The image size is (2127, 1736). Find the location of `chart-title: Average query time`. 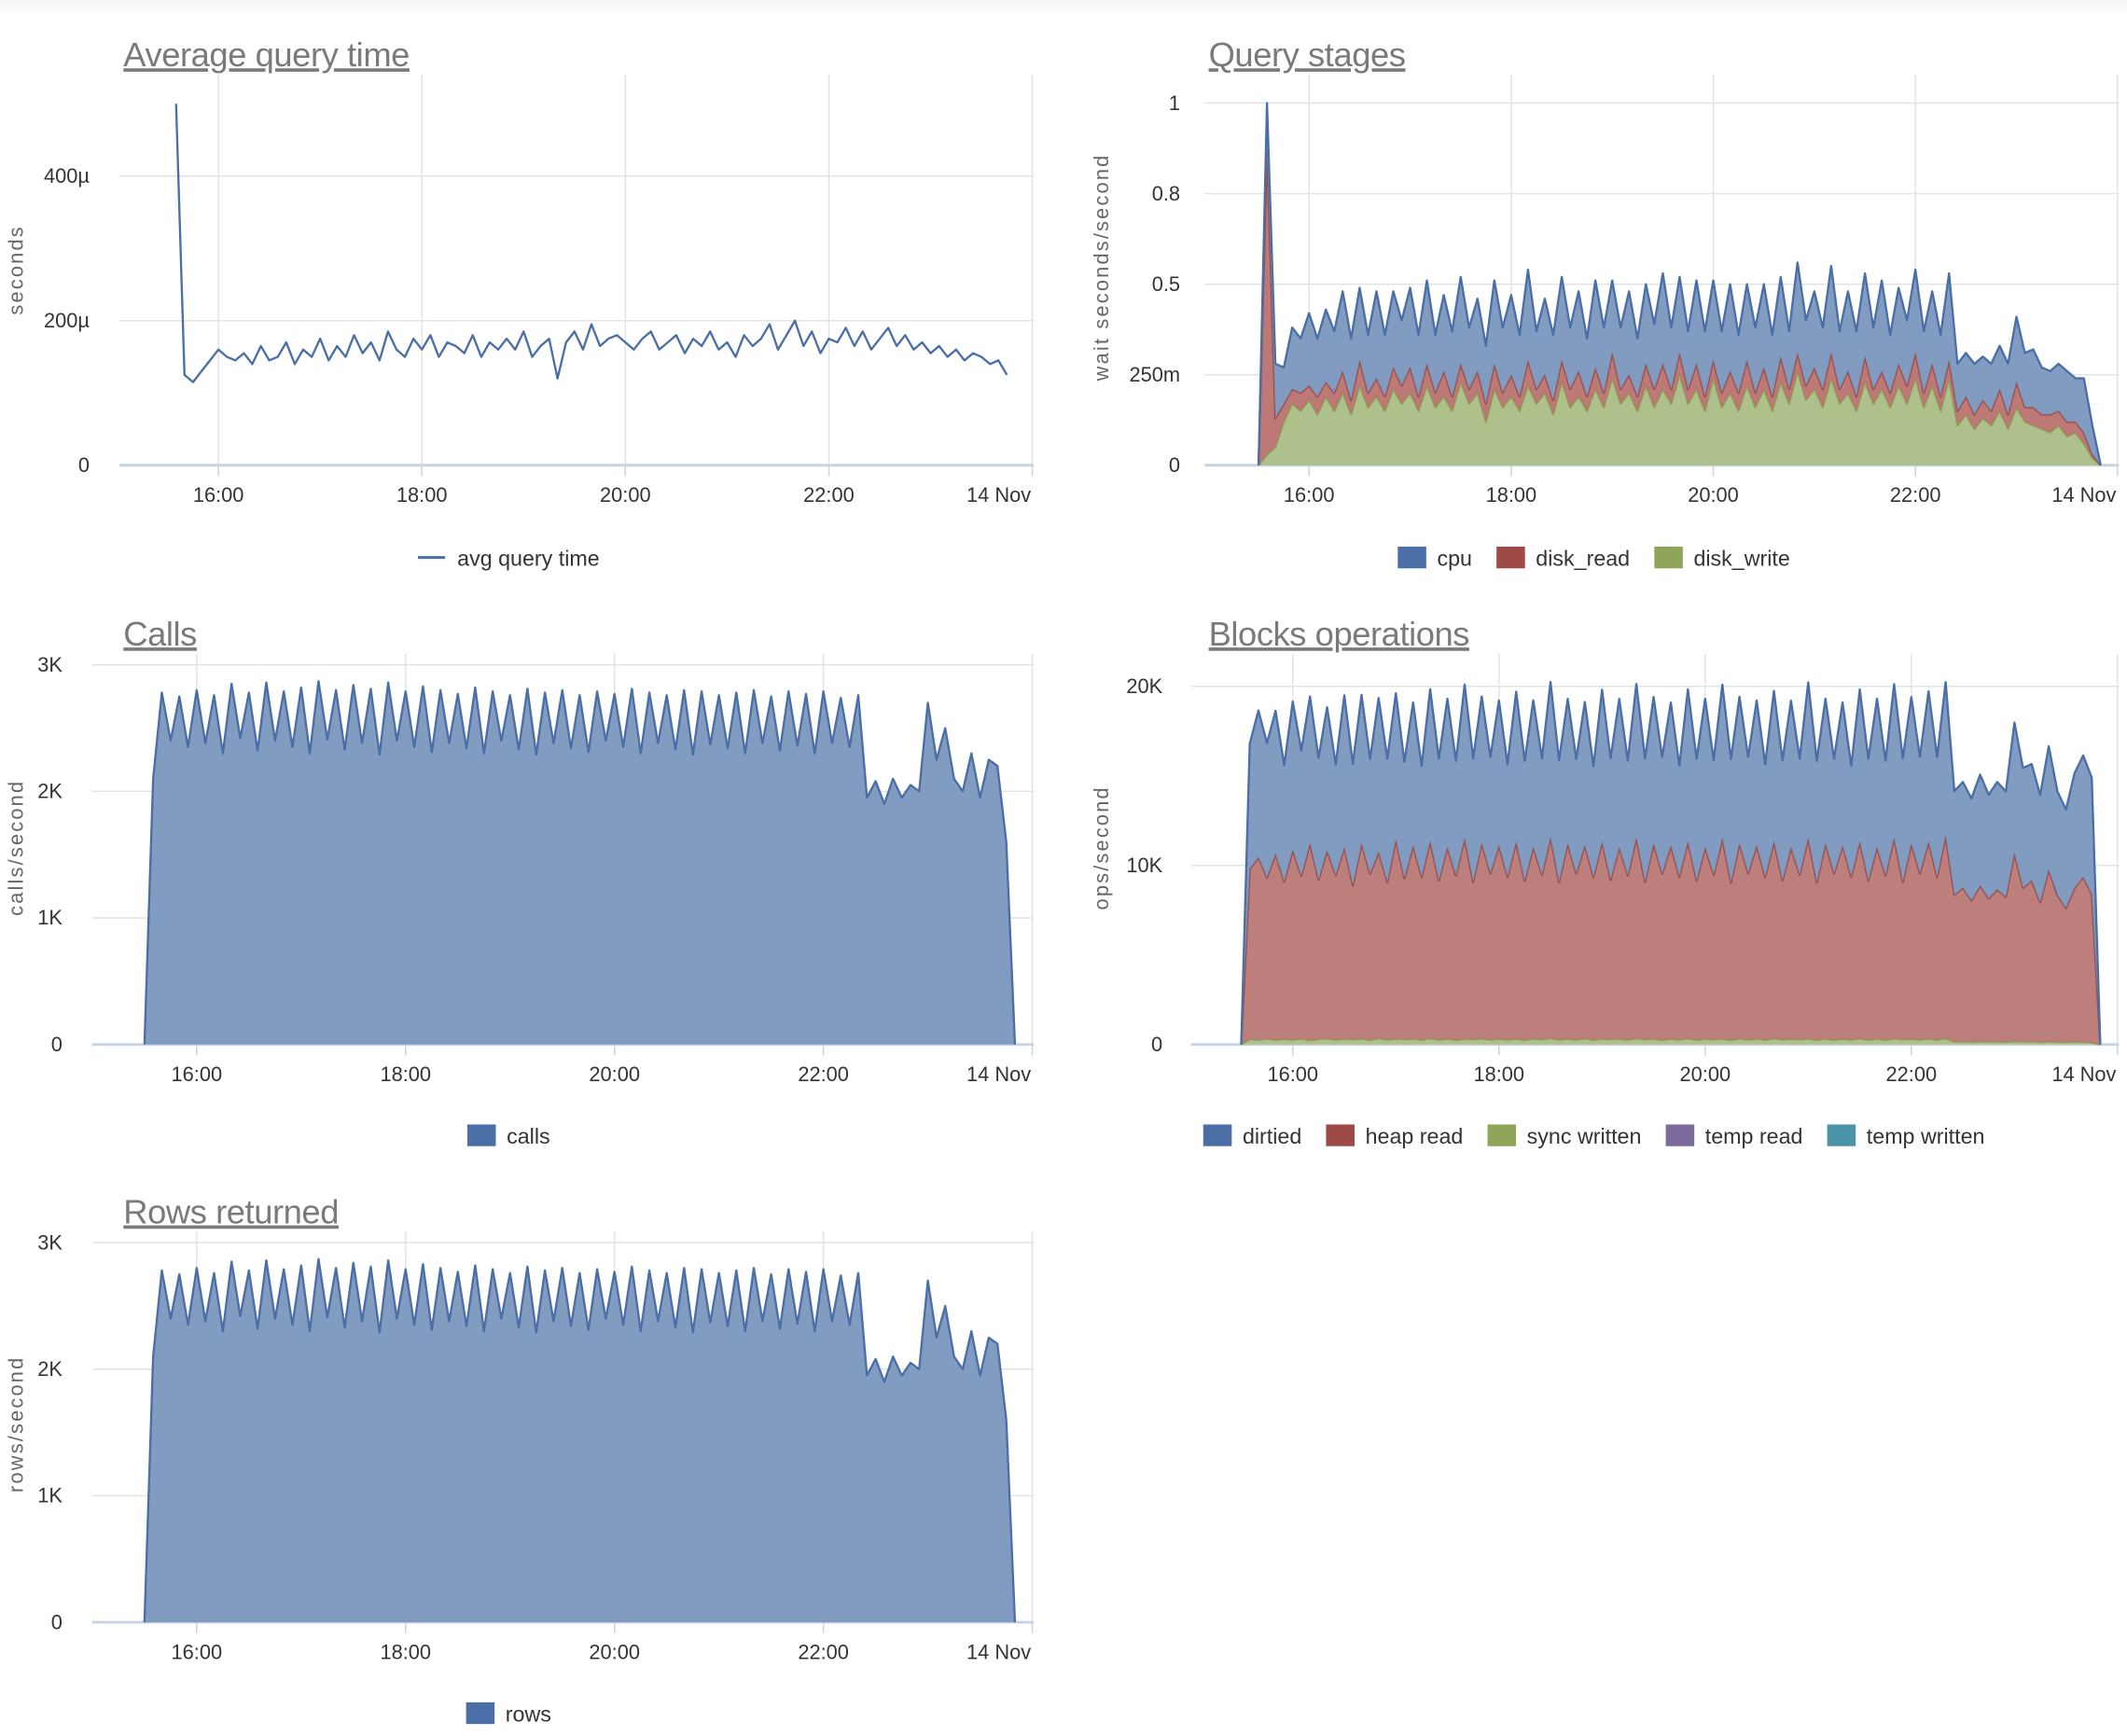

chart-title: Average query time is located at coordinates (267, 54).